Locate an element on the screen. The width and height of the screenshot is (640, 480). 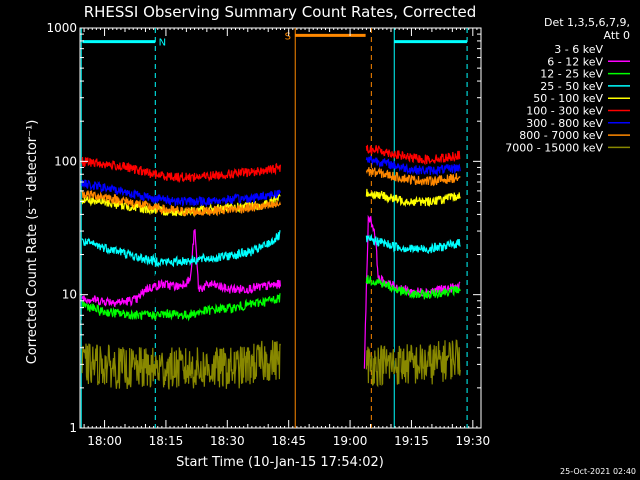
x-tick-label: 18:45 is located at coordinates (288, 441).